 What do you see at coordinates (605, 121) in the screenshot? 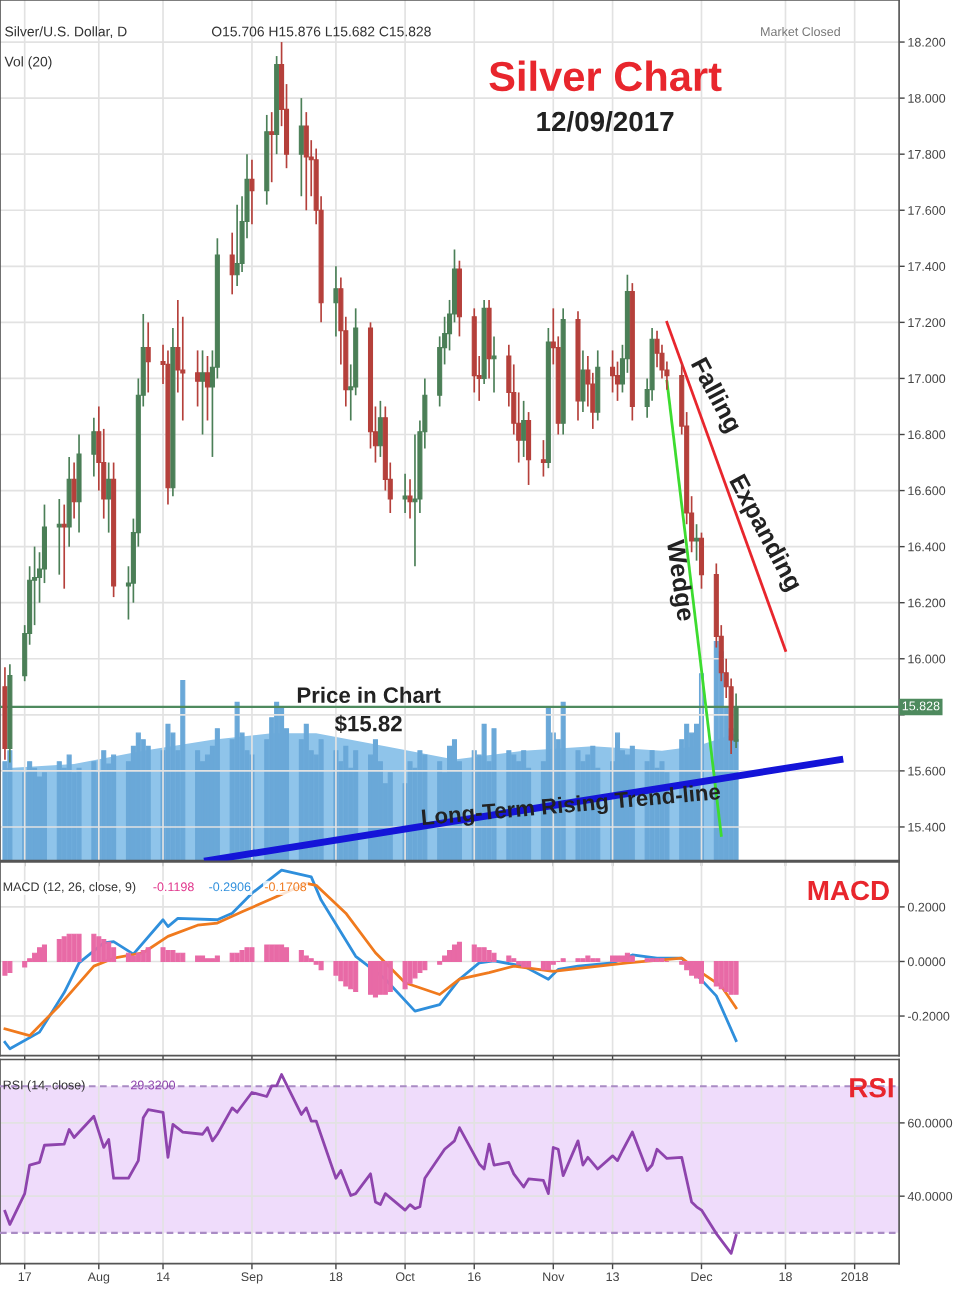
I see `text: 12/09/2017` at bounding box center [605, 121].